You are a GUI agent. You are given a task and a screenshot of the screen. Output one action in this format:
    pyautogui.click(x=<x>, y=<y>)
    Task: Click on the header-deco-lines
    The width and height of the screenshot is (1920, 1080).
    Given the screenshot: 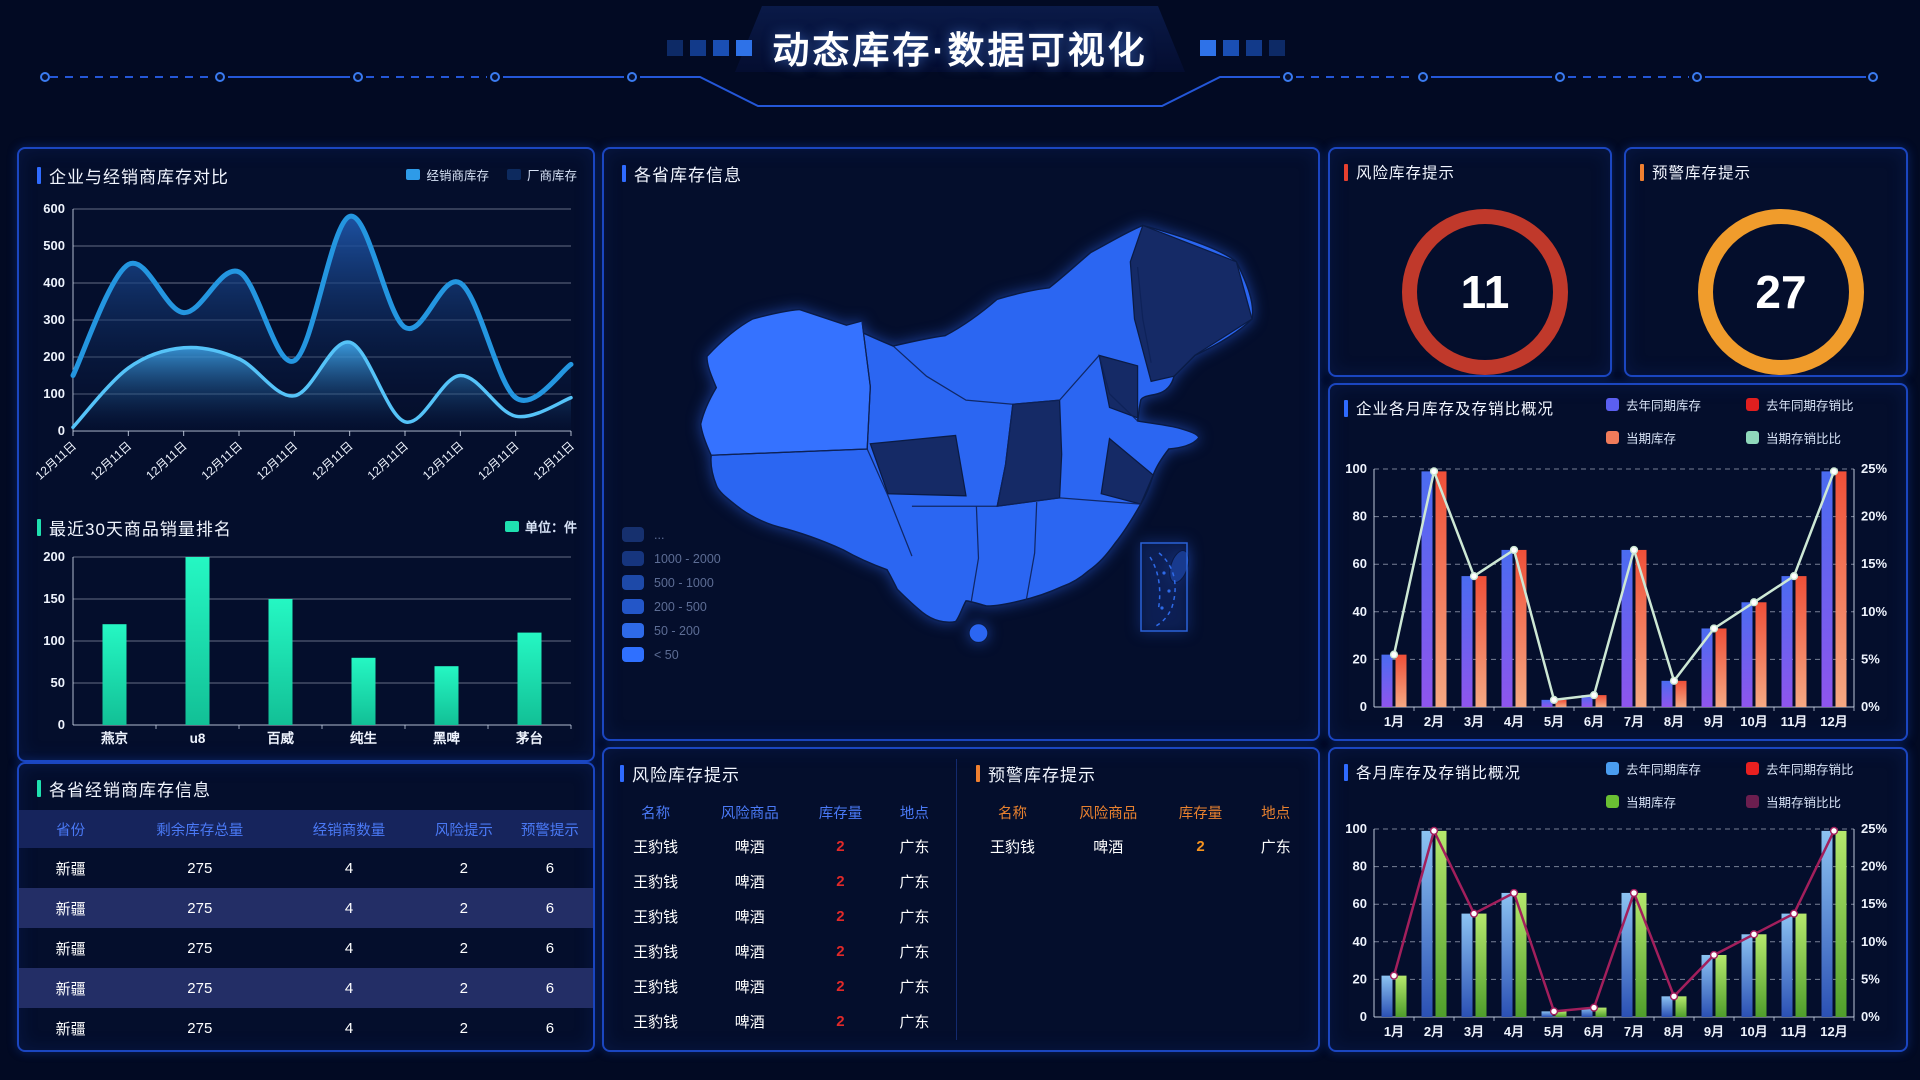 What is the action you would take?
    pyautogui.click(x=959, y=89)
    